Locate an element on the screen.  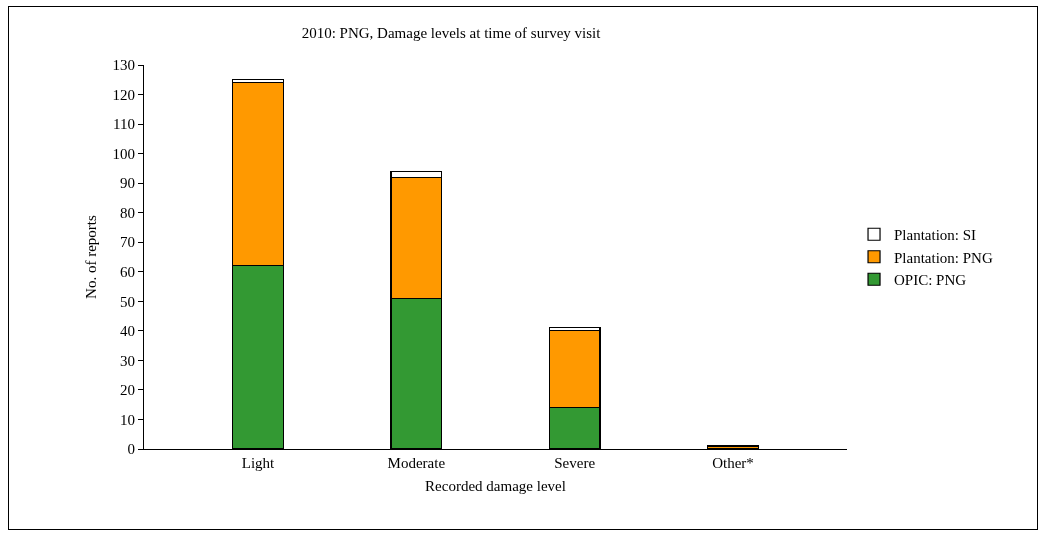
y-axis-title: No. of reports is located at coordinates (90, 256).